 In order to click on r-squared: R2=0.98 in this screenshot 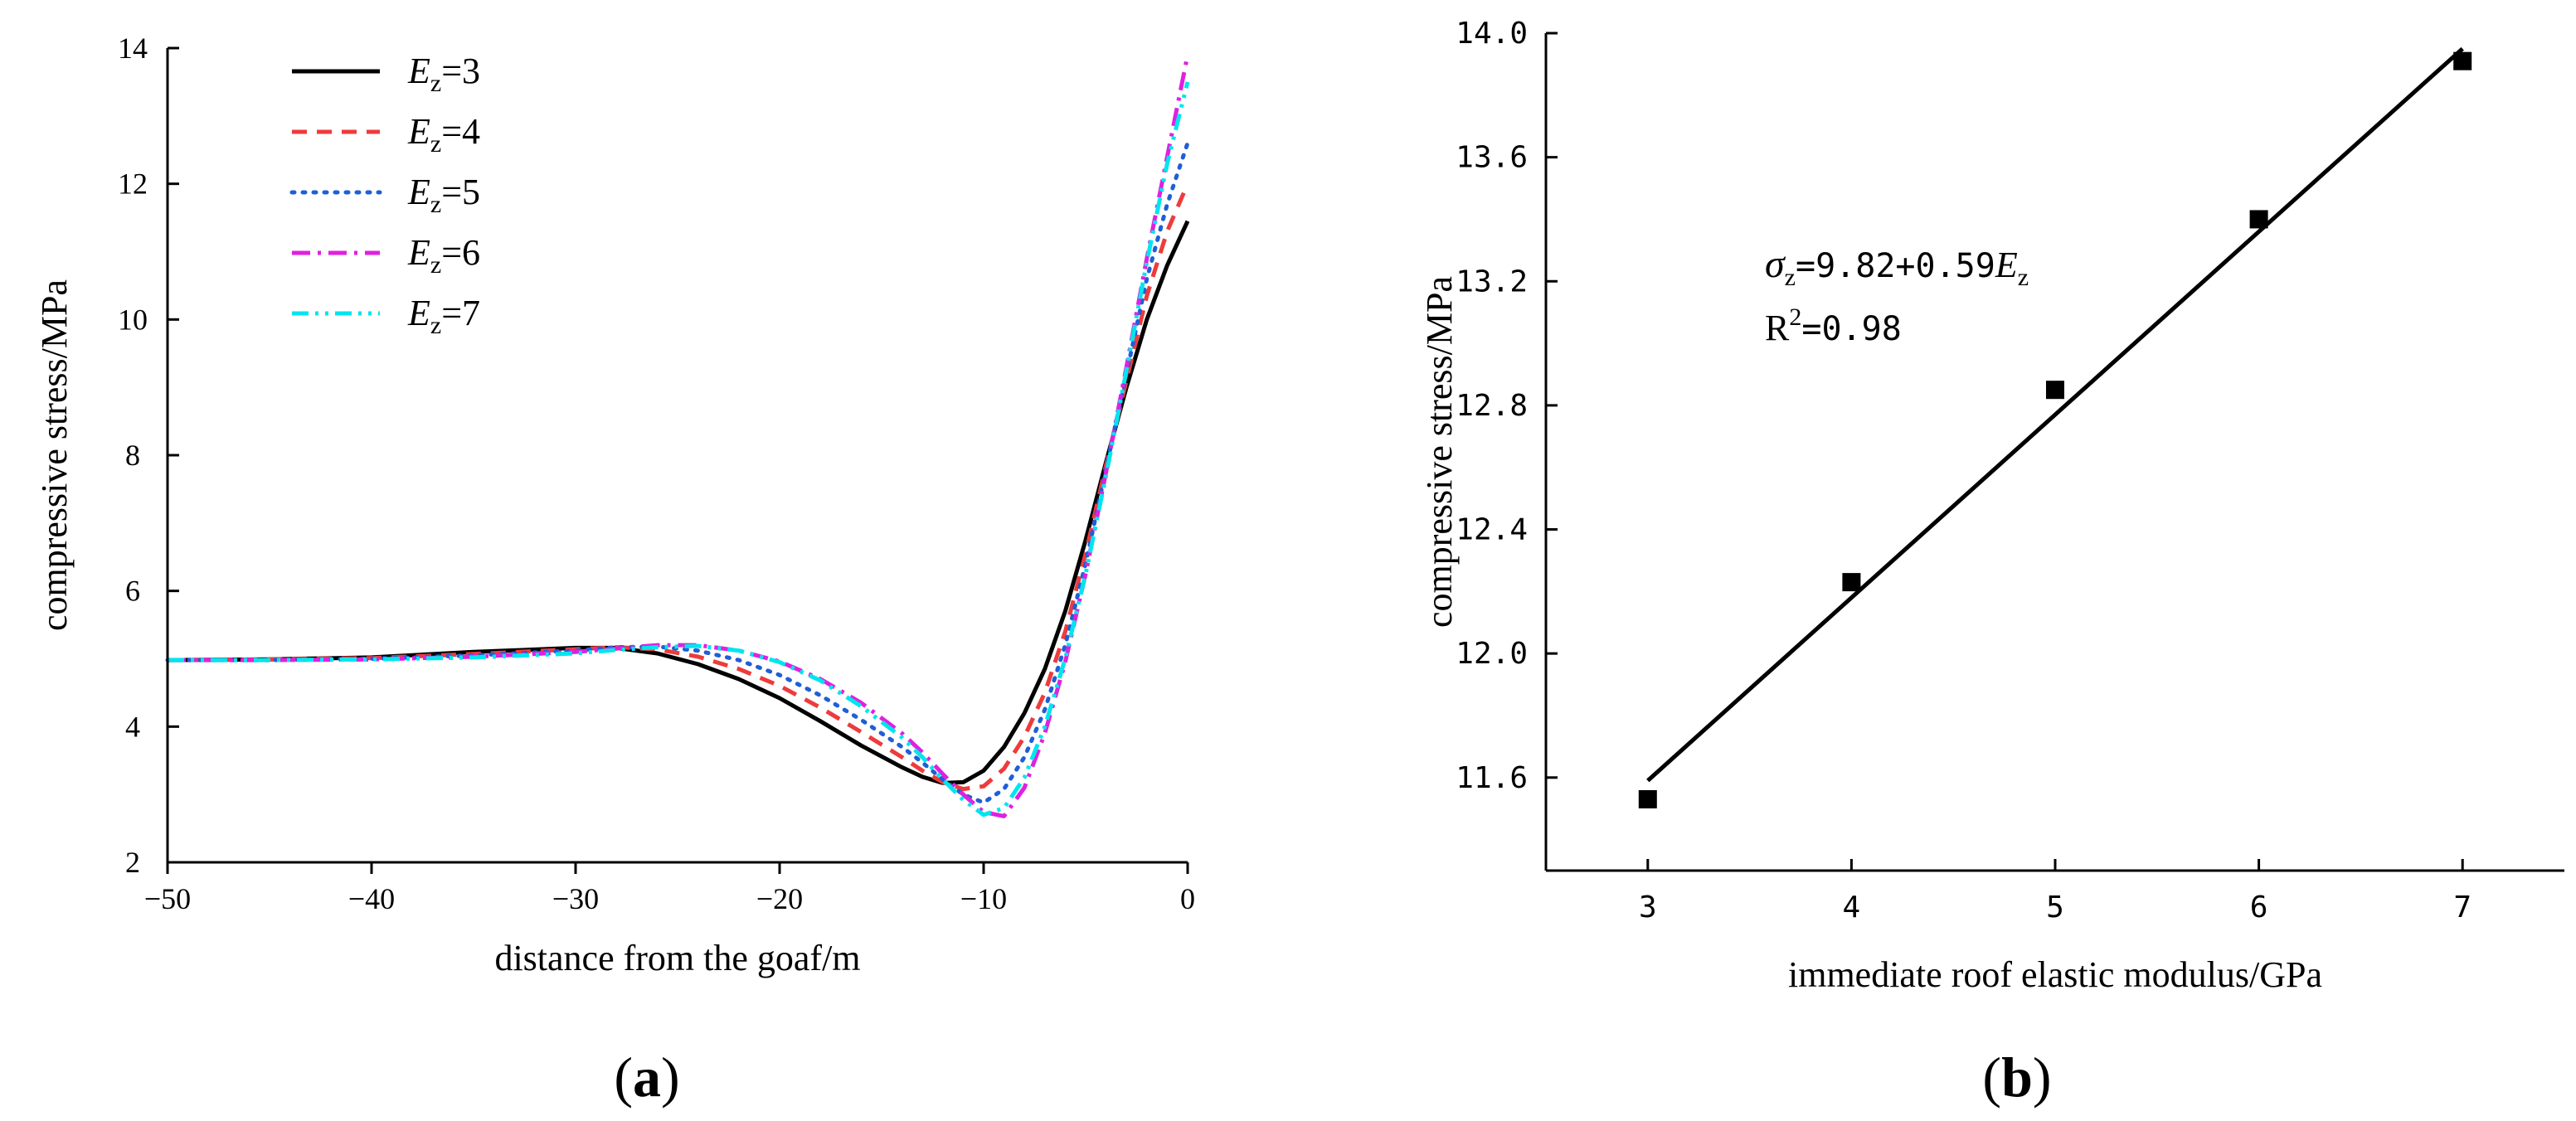, I will do `click(1834, 325)`.